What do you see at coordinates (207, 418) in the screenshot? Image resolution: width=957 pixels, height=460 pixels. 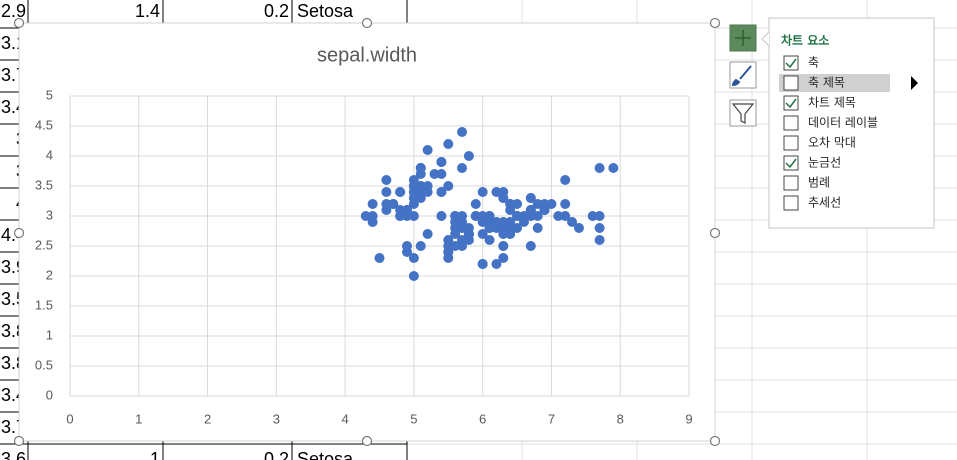 I see `x-tick-label: 2` at bounding box center [207, 418].